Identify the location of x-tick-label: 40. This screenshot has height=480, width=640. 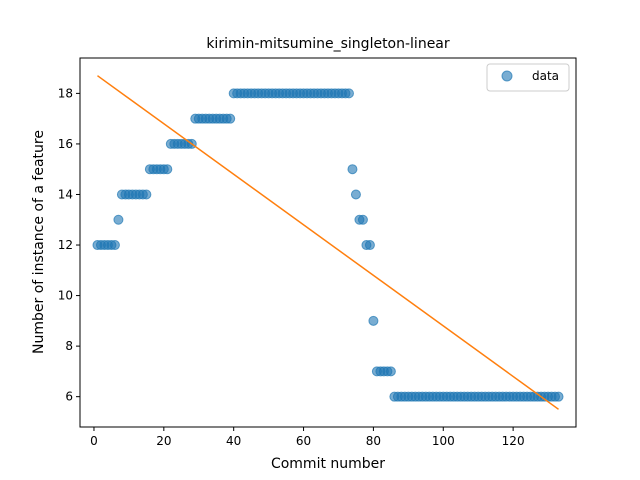
(233, 441).